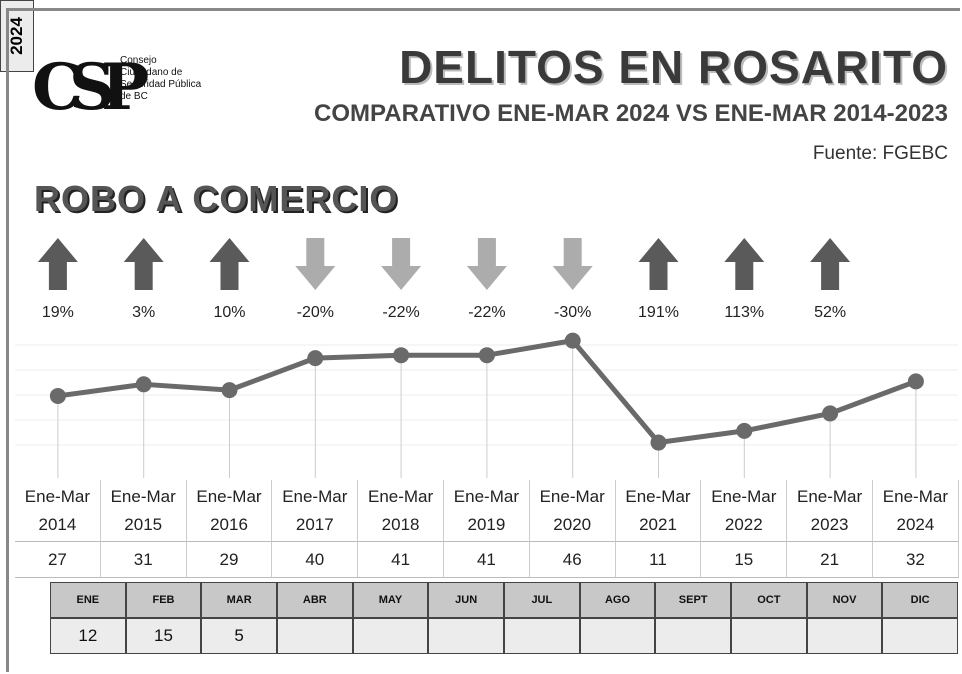 This screenshot has width=962, height=674. I want to click on month-header: JUN, so click(466, 600).